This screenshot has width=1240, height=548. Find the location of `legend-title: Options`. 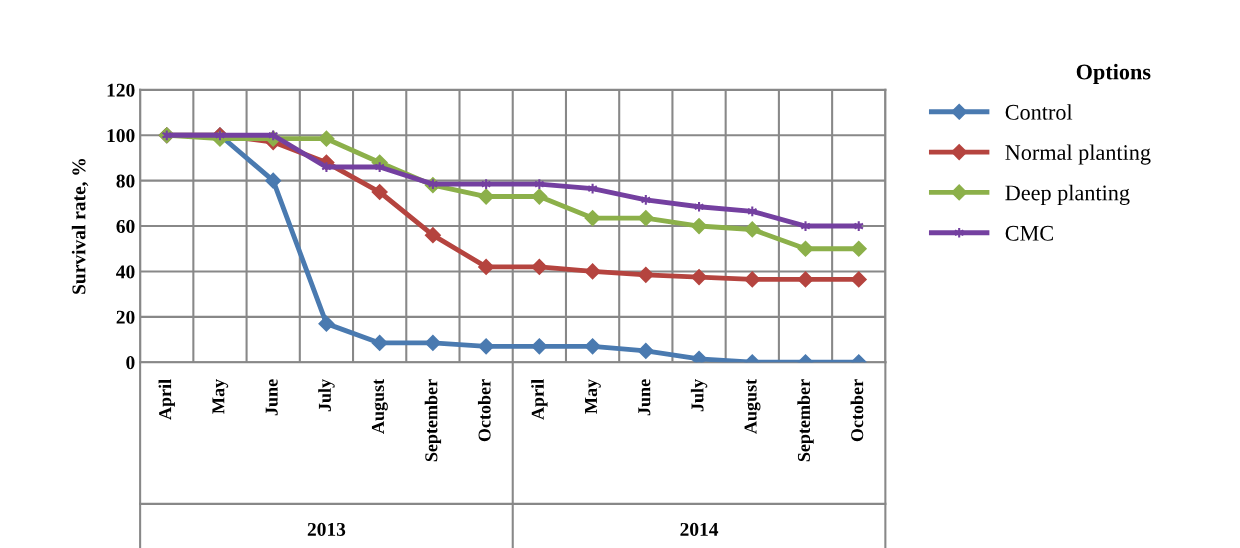

legend-title: Options is located at coordinates (1113, 73).